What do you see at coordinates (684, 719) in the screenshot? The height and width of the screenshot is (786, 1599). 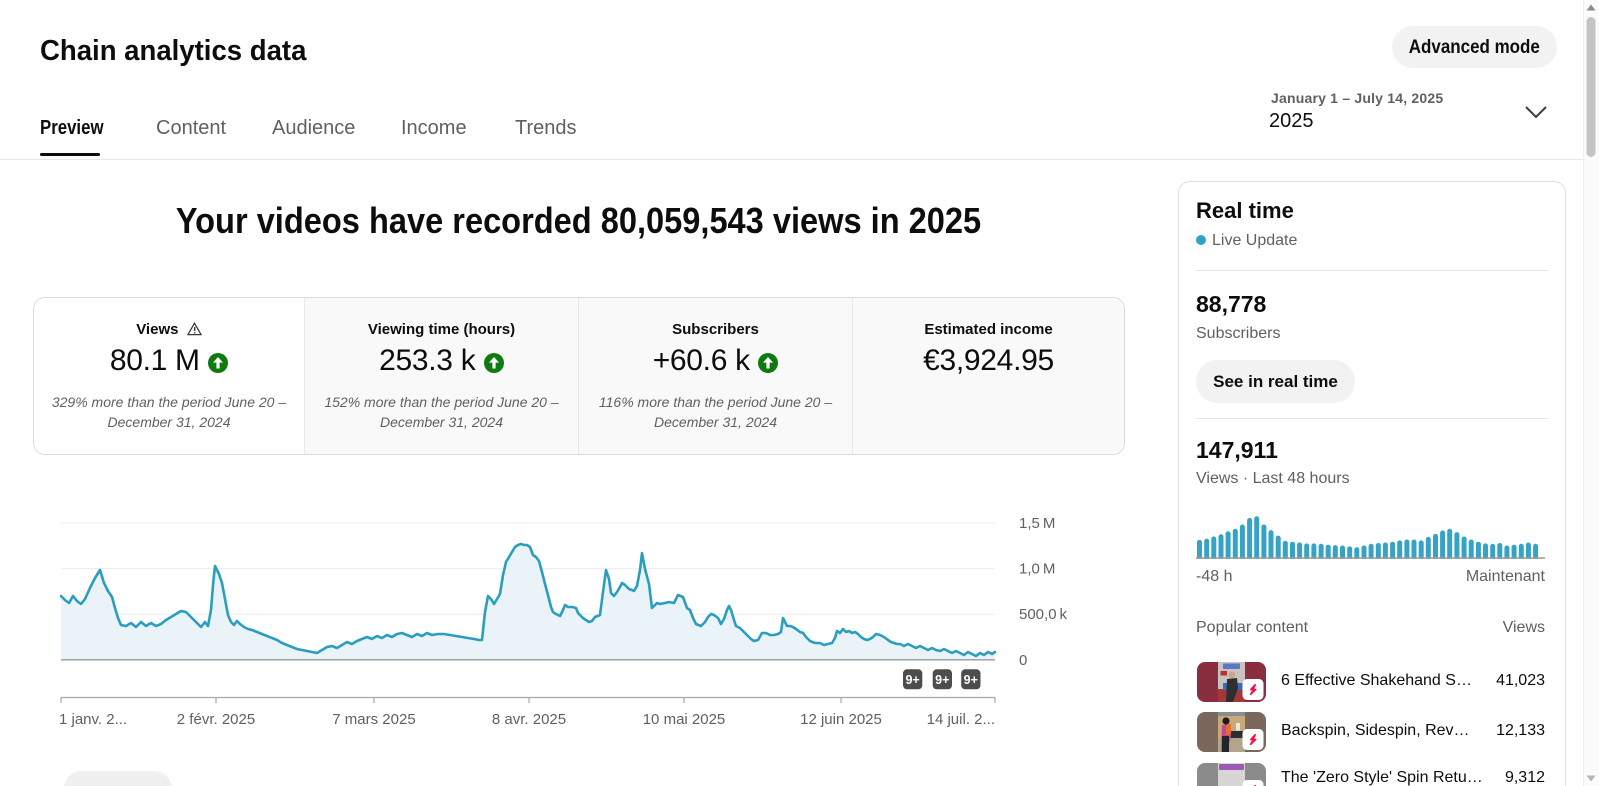 I see `svg-text: 10 mai 2025` at bounding box center [684, 719].